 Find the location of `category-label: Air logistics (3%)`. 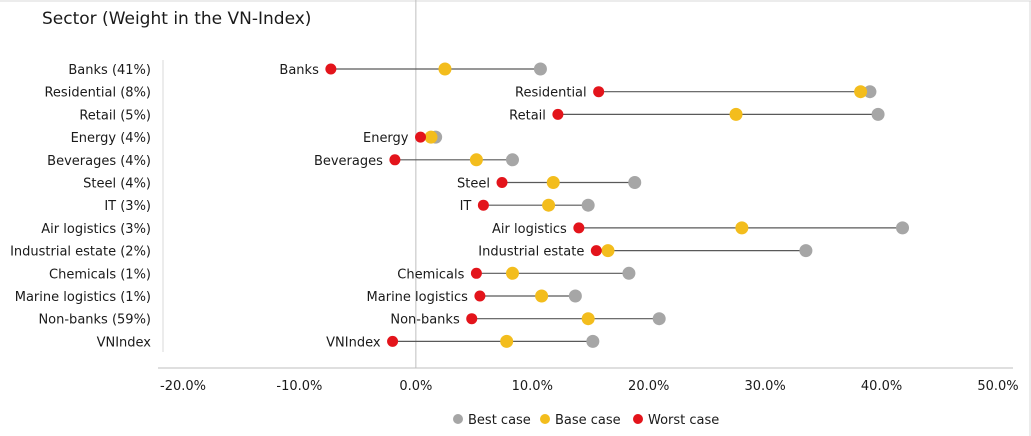

category-label: Air logistics (3%) is located at coordinates (96, 229).